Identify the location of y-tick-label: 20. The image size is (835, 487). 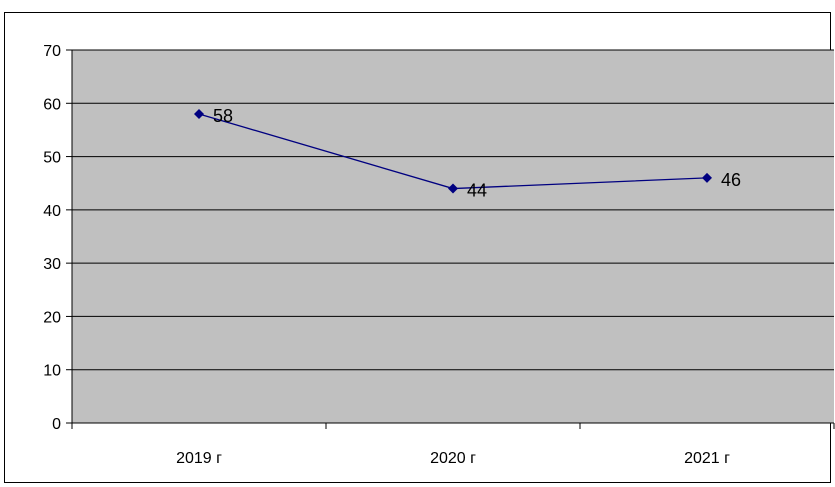
(52, 317).